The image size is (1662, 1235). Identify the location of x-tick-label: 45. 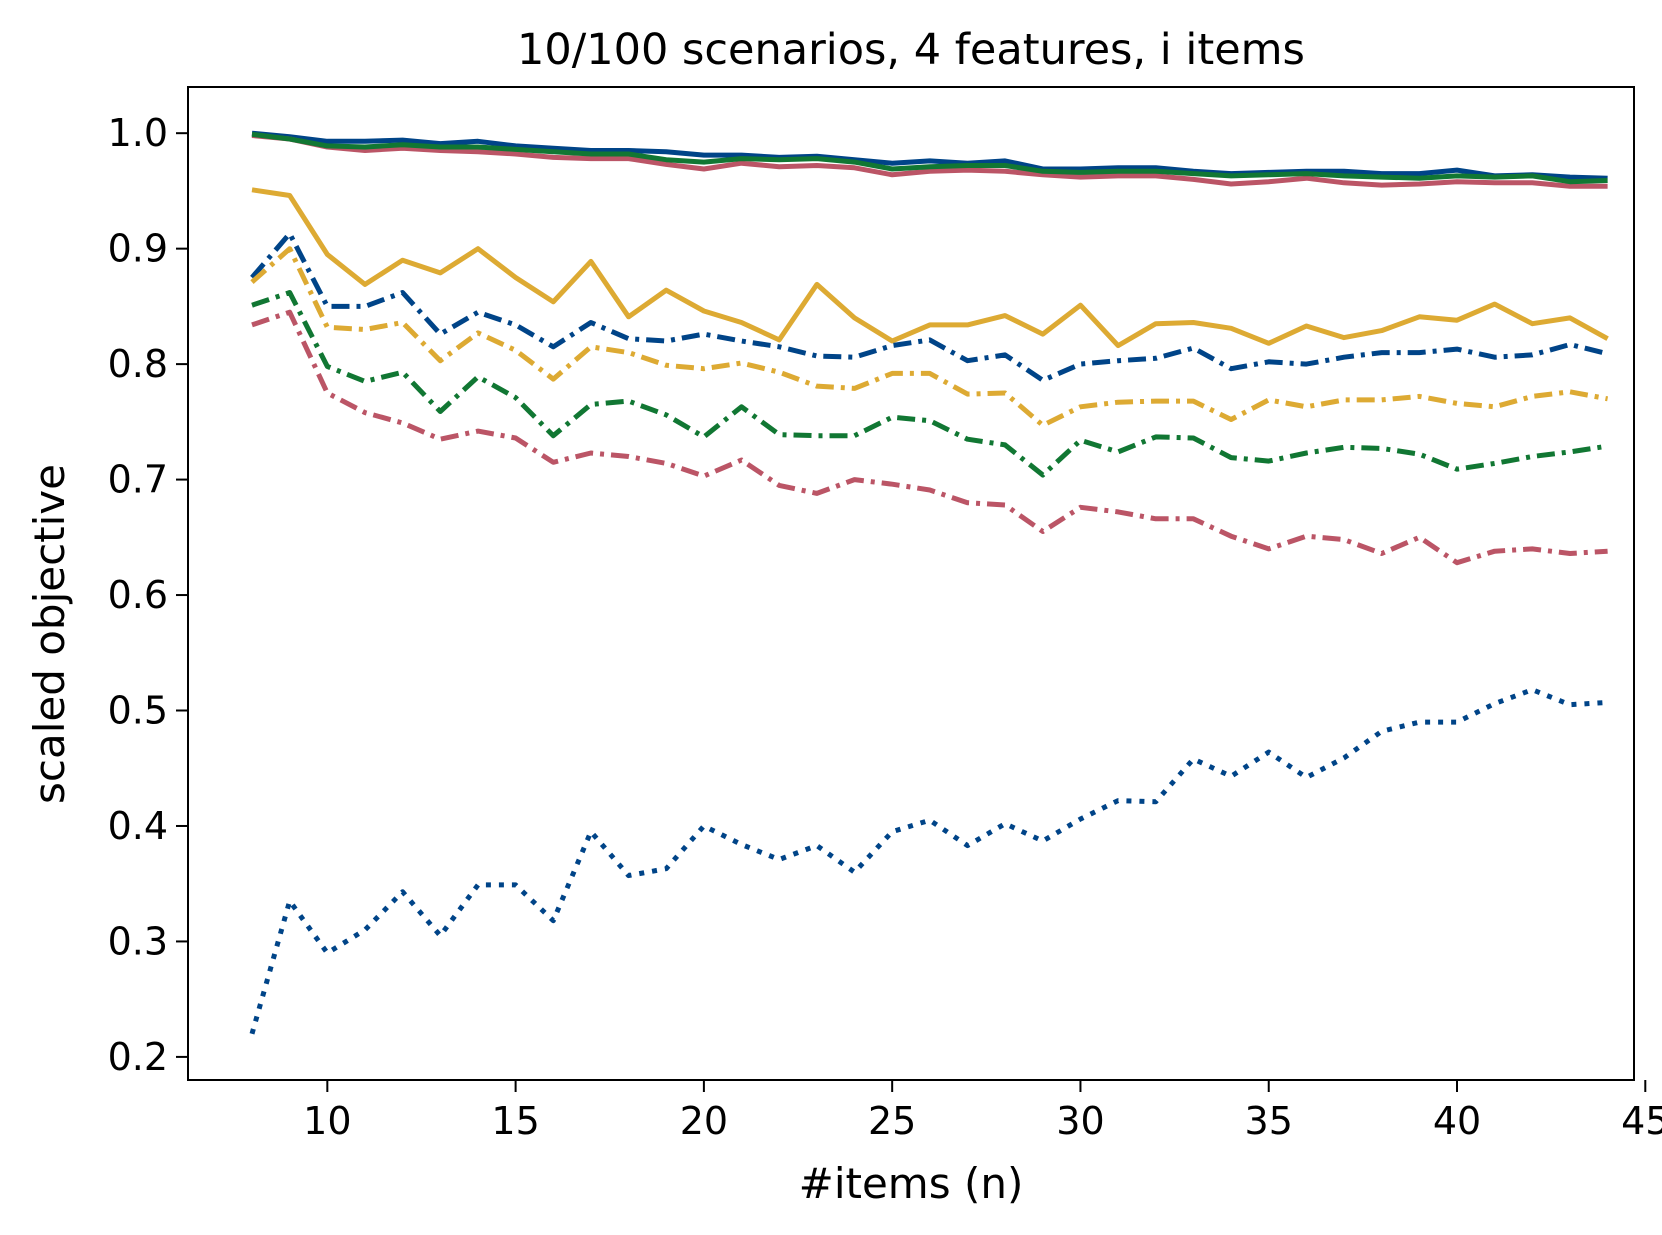
(1641, 1121).